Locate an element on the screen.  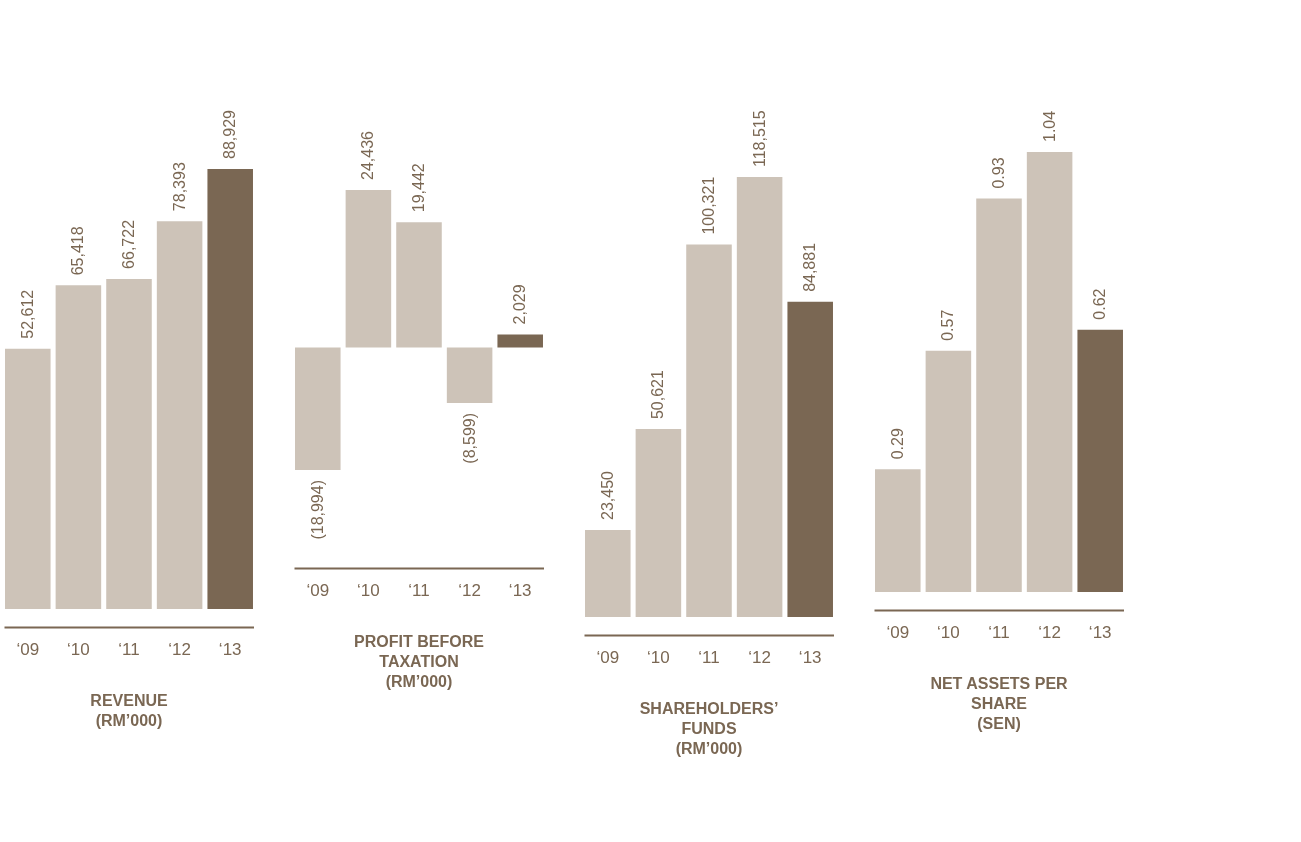
data-label: 50,621 is located at coordinates (658, 395).